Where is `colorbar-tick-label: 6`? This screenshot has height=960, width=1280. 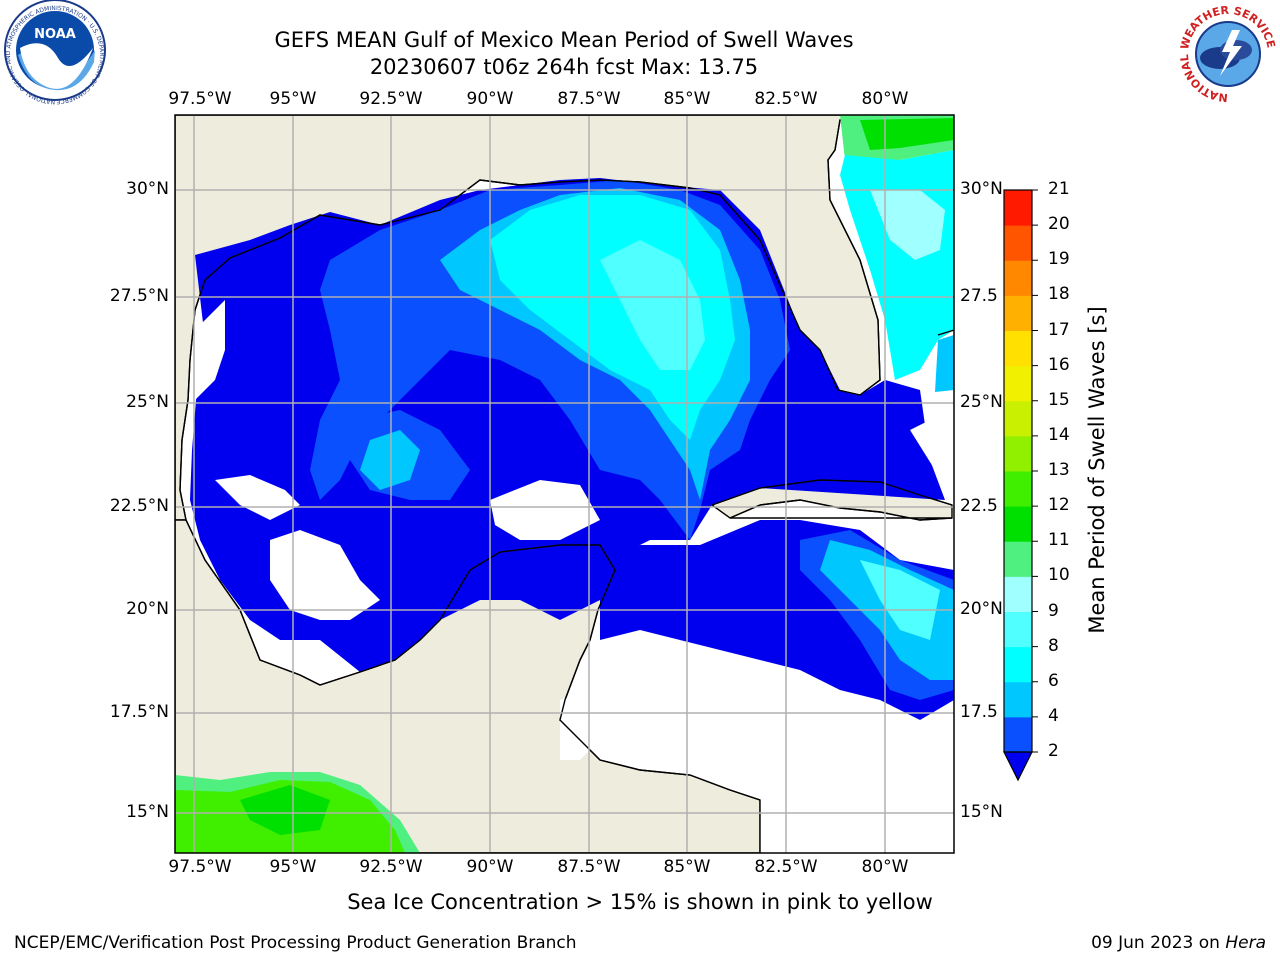
colorbar-tick-label: 6 is located at coordinates (1053, 680).